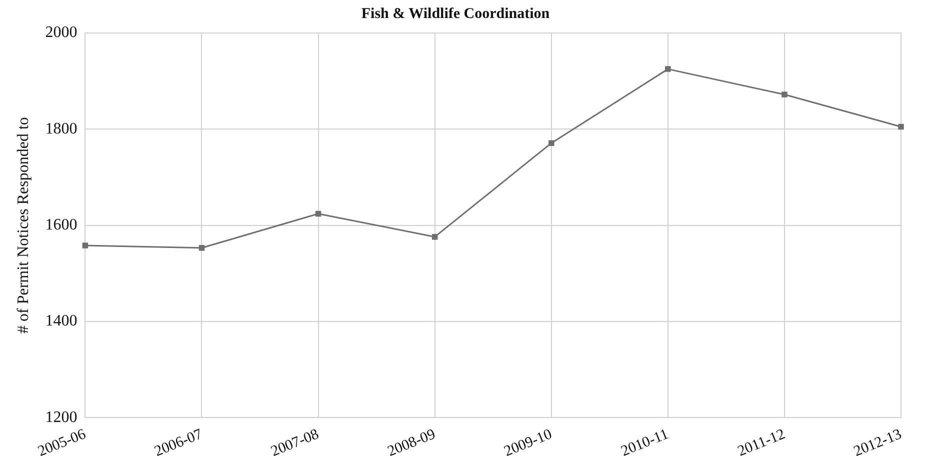 The image size is (951, 474). I want to click on y-tick-label: 1600, so click(61, 225).